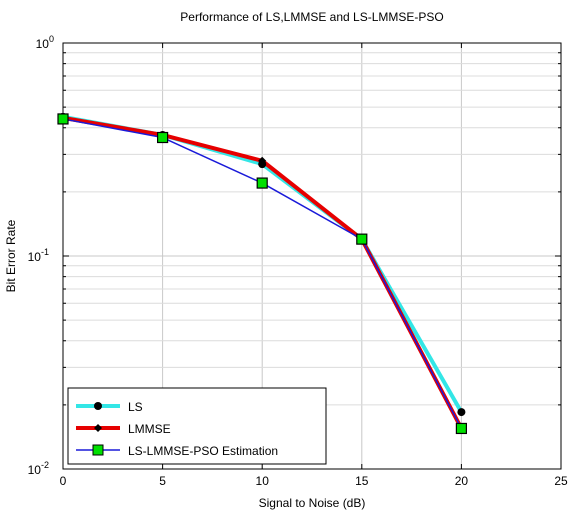  What do you see at coordinates (162, 481) in the screenshot?
I see `x-tick-label: 5` at bounding box center [162, 481].